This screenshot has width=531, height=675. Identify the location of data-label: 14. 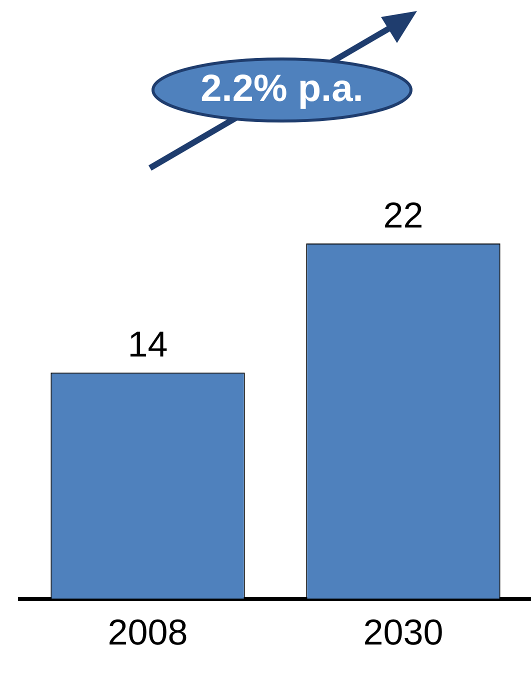
(148, 344).